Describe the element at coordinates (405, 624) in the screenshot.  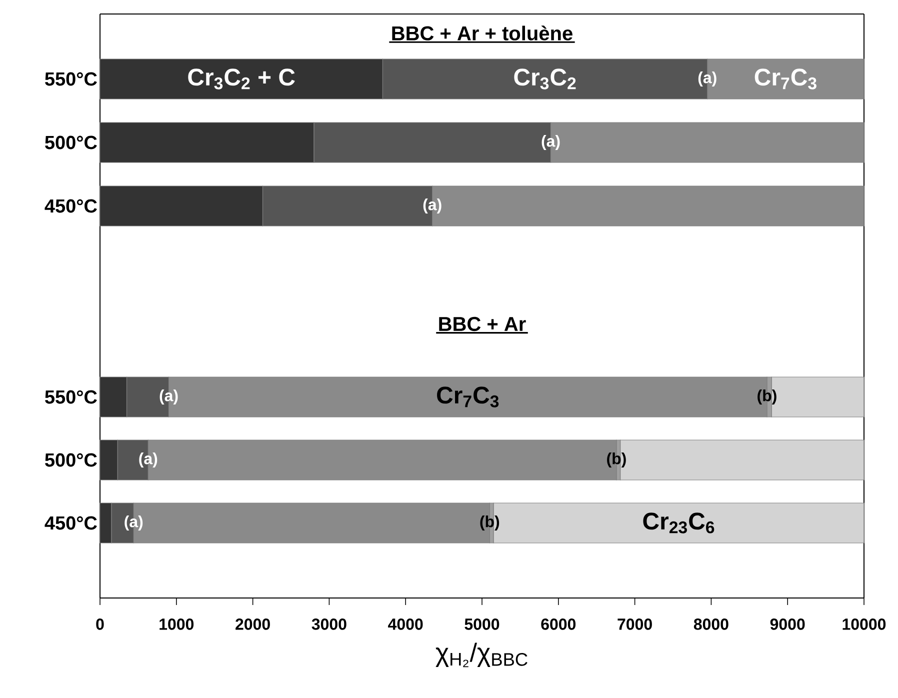
I see `x-tick-label: 4000` at that location.